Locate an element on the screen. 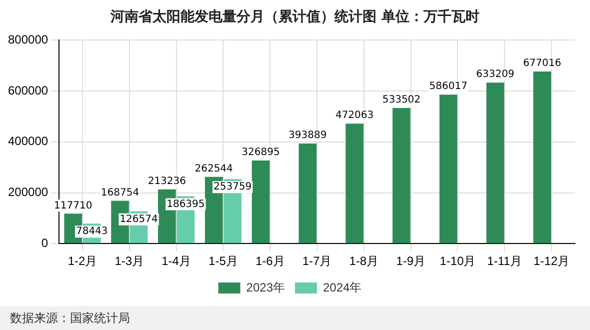 This screenshot has width=590, height=330. data-label: 168754 is located at coordinates (120, 192).